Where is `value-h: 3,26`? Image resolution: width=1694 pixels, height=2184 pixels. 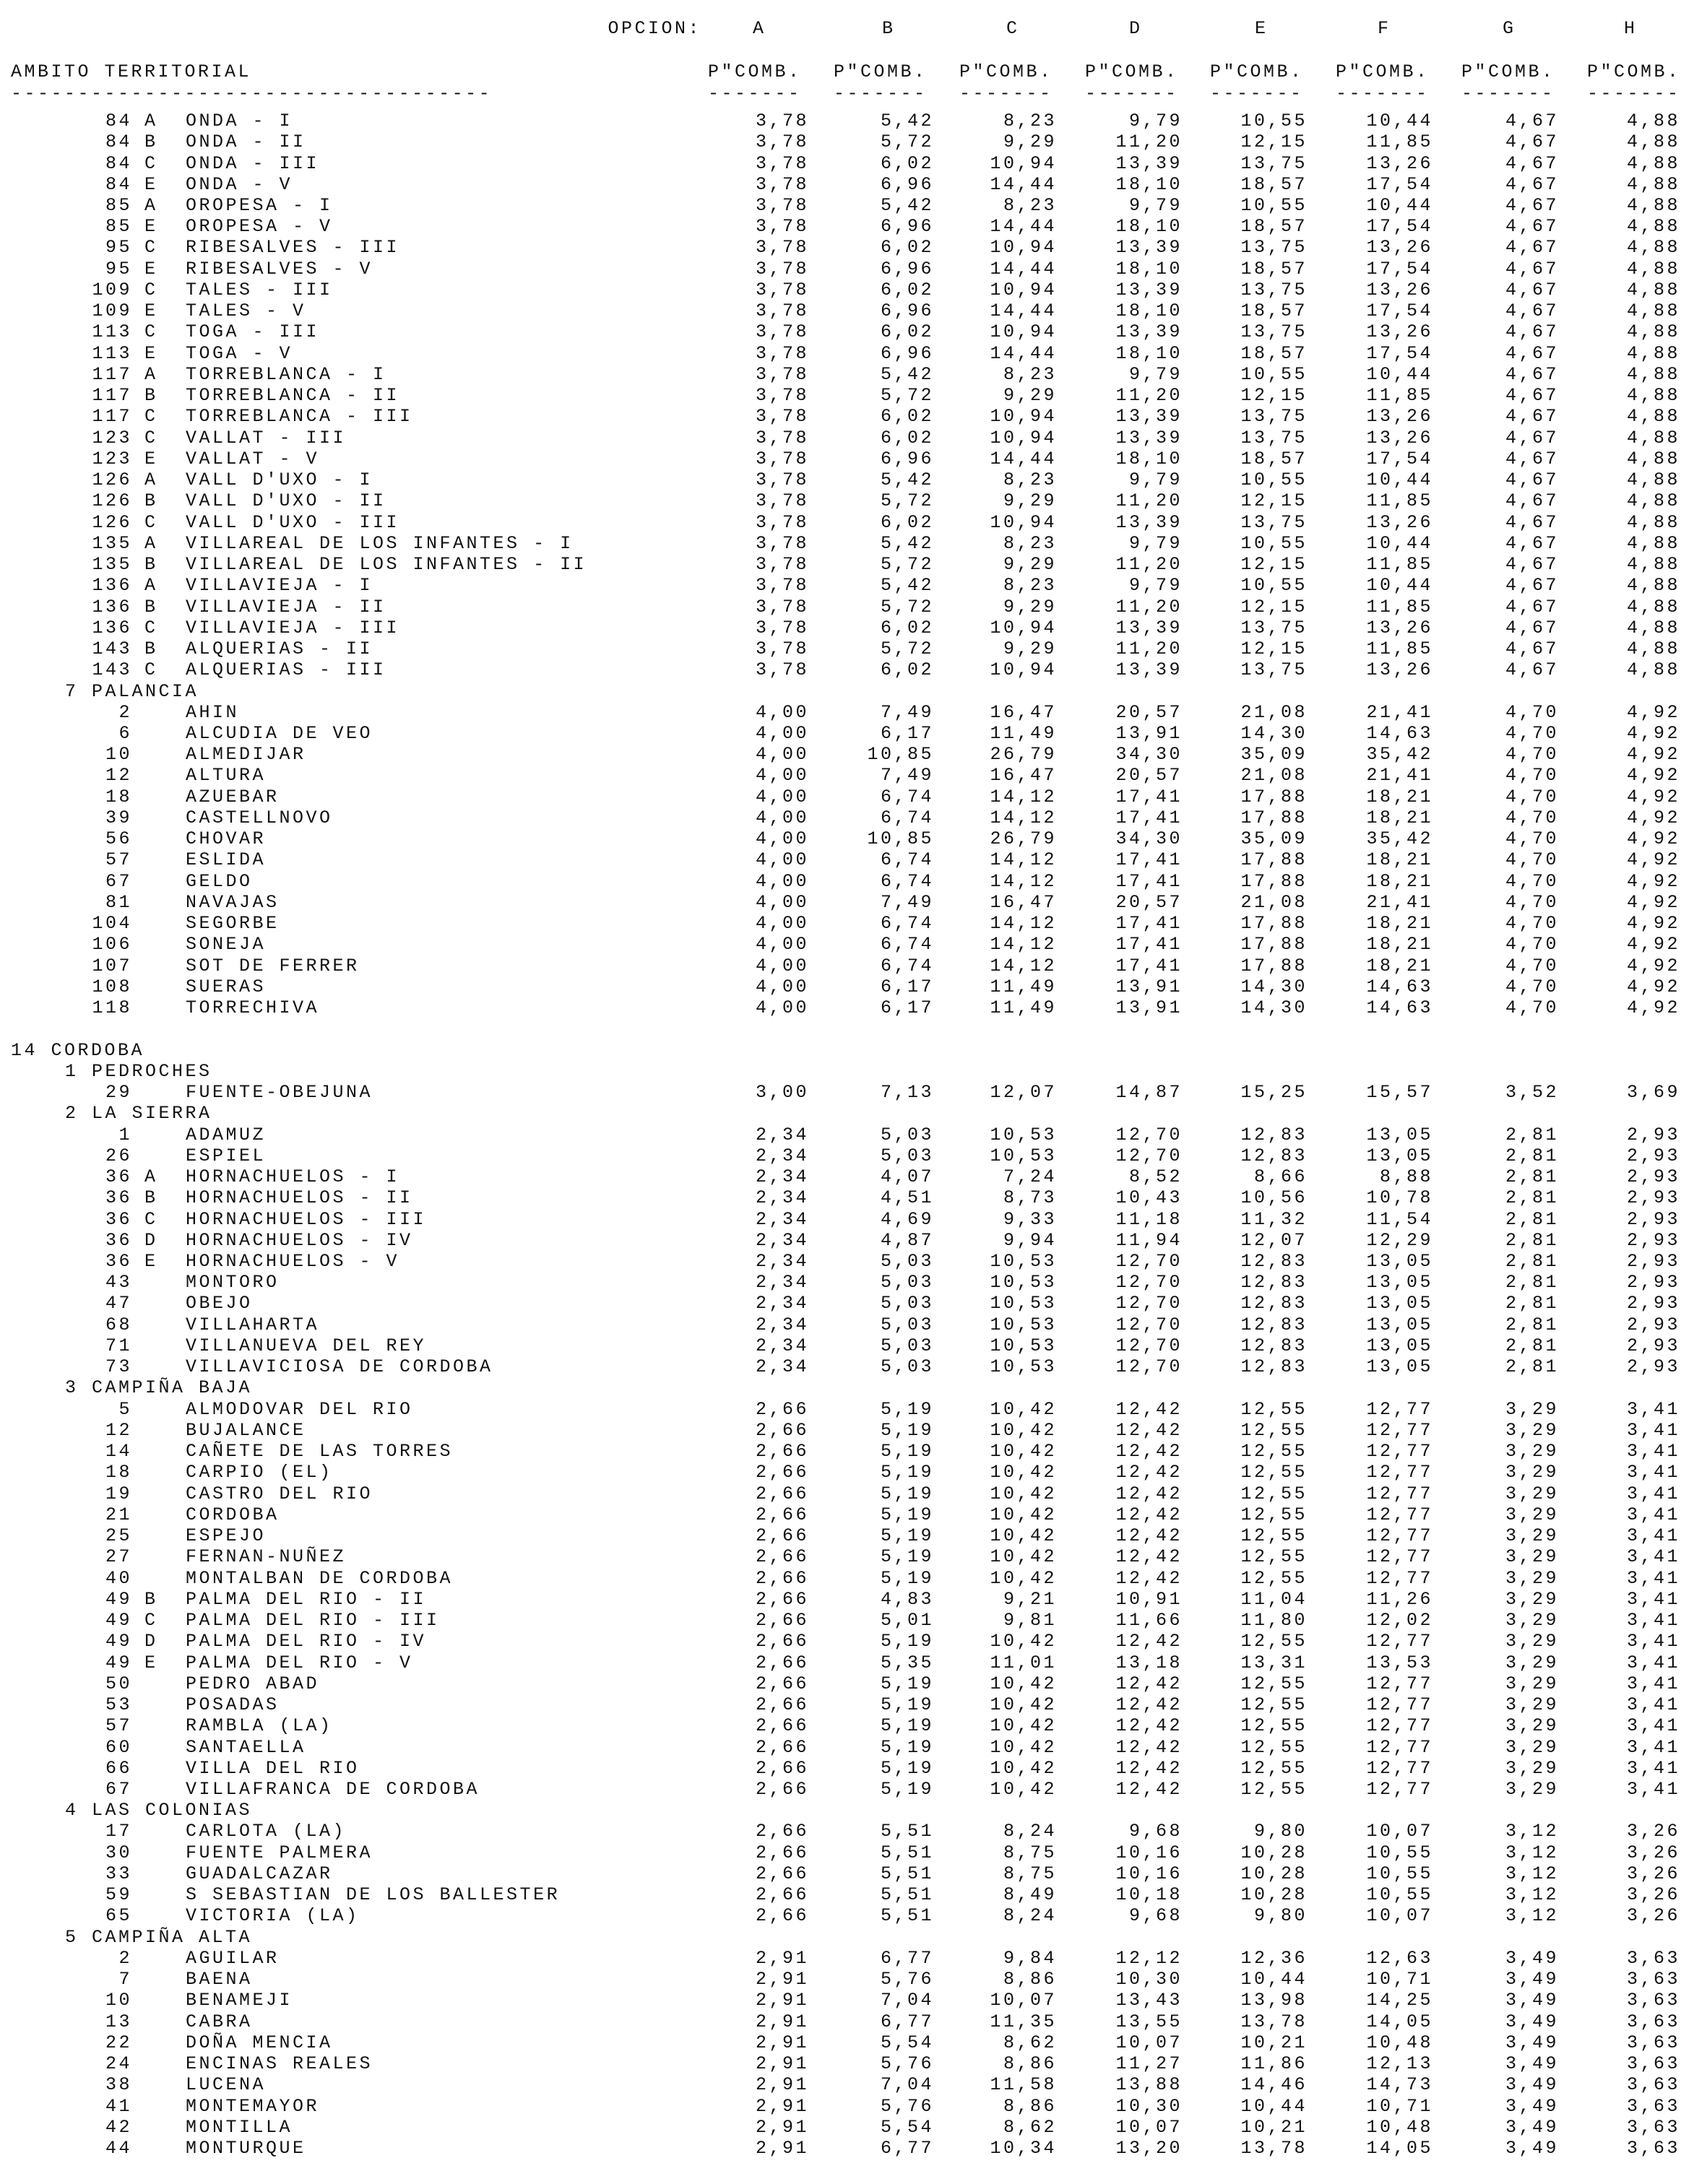
value-h: 3,26 is located at coordinates (1653, 1873).